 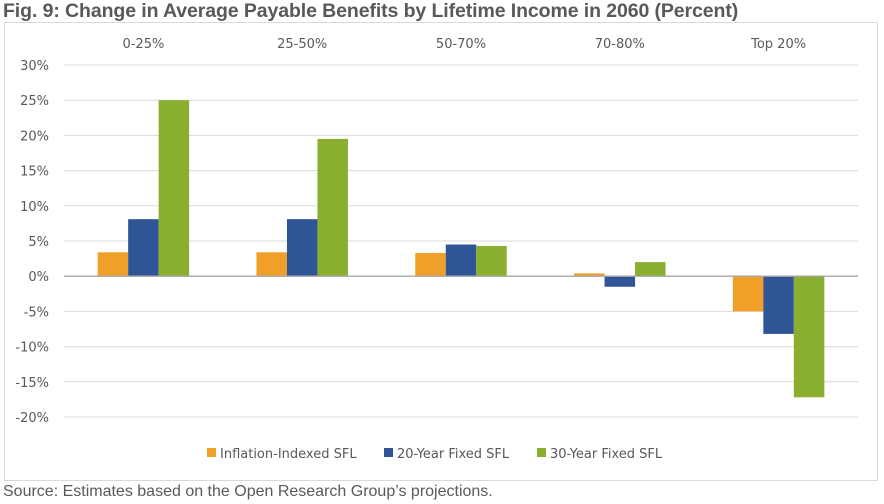 I want to click on legend-item: Inflation-Indexed SFL, so click(x=282, y=454).